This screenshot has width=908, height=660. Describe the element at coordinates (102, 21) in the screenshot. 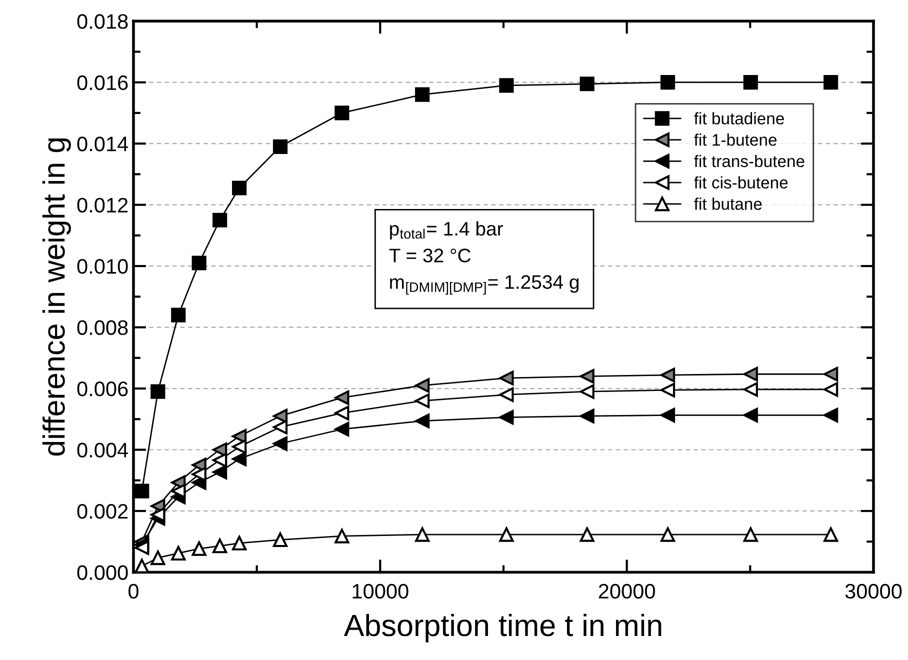

I see `y-tick-label: 0.018` at that location.